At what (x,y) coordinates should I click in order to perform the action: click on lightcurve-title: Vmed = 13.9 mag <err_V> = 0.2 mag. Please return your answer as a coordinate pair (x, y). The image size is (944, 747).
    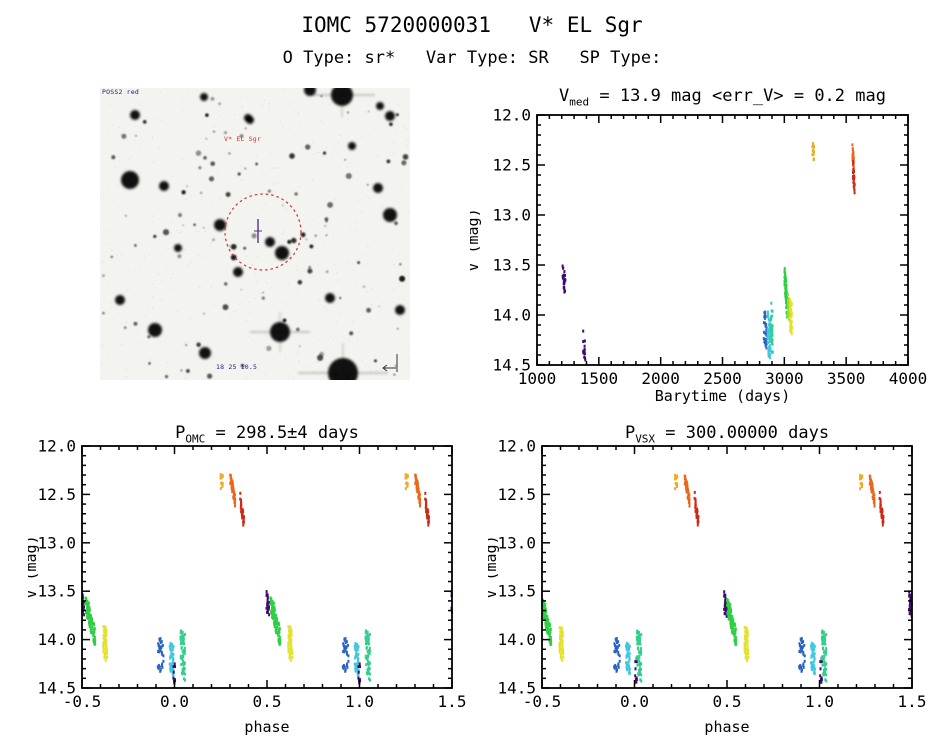
    Looking at the image, I should click on (722, 97).